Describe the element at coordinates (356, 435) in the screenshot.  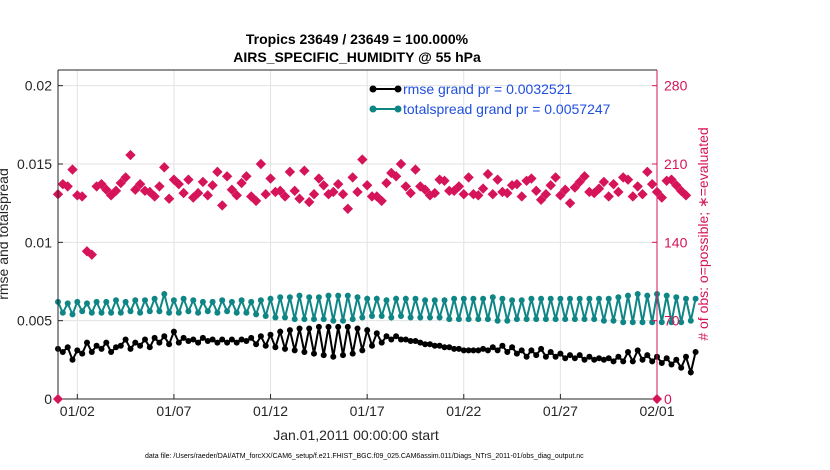
I see `x-axis-label: Jan.01,2011 00:00:00 start` at that location.